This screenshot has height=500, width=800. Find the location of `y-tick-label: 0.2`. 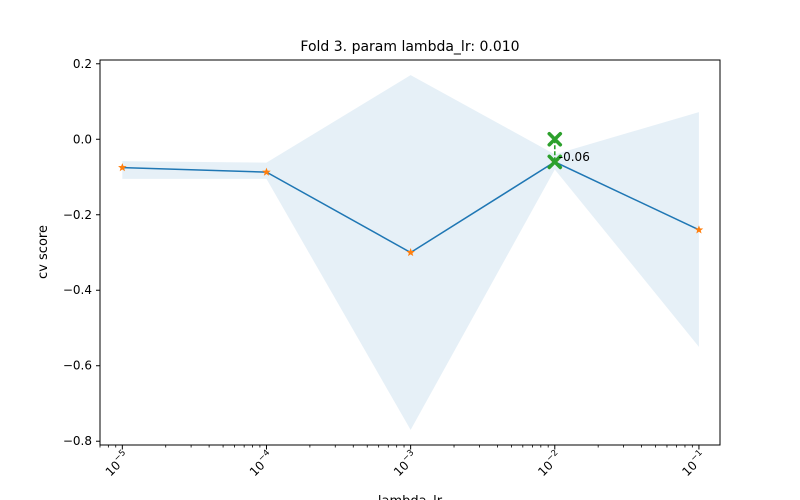

y-tick-label: 0.2 is located at coordinates (82, 64).